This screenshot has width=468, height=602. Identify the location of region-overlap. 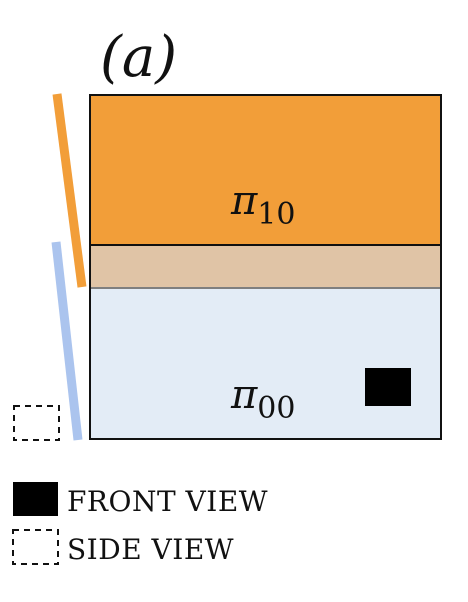
(265, 266).